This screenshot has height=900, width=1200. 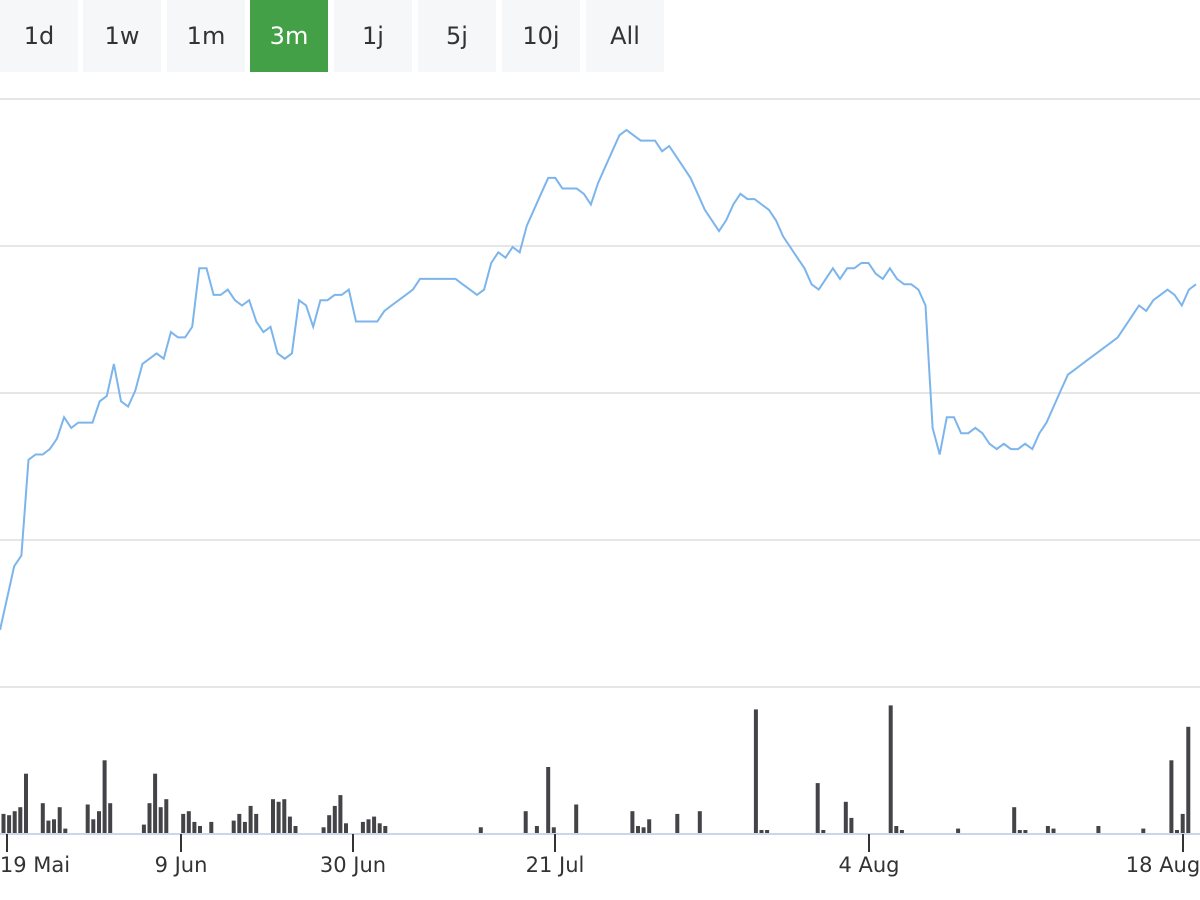 I want to click on x-tick-label: 18 Aug, so click(x=1163, y=865).